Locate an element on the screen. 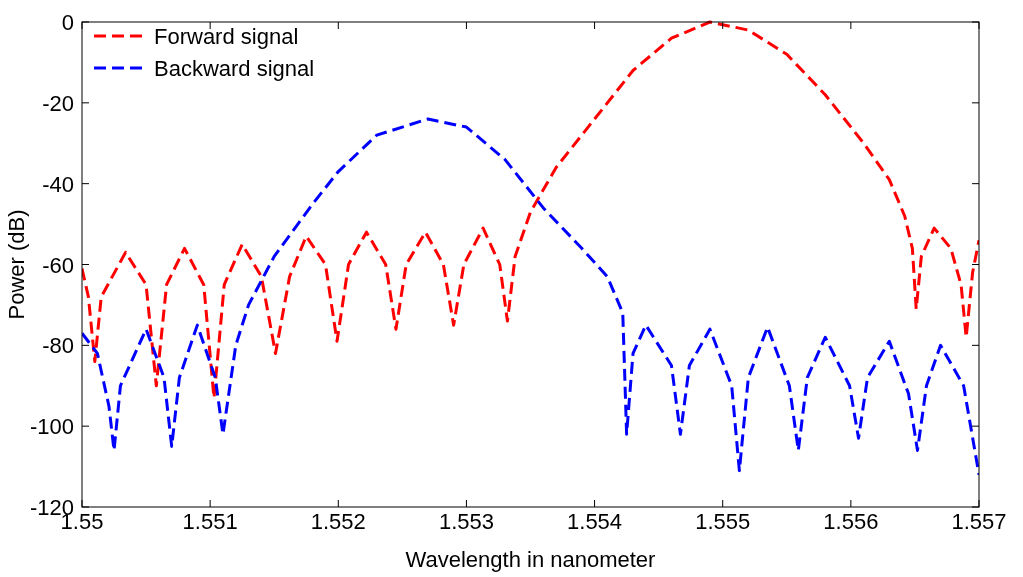 This screenshot has width=1023, height=577. y-axis-title: Power (dB) is located at coordinates (16, 264).